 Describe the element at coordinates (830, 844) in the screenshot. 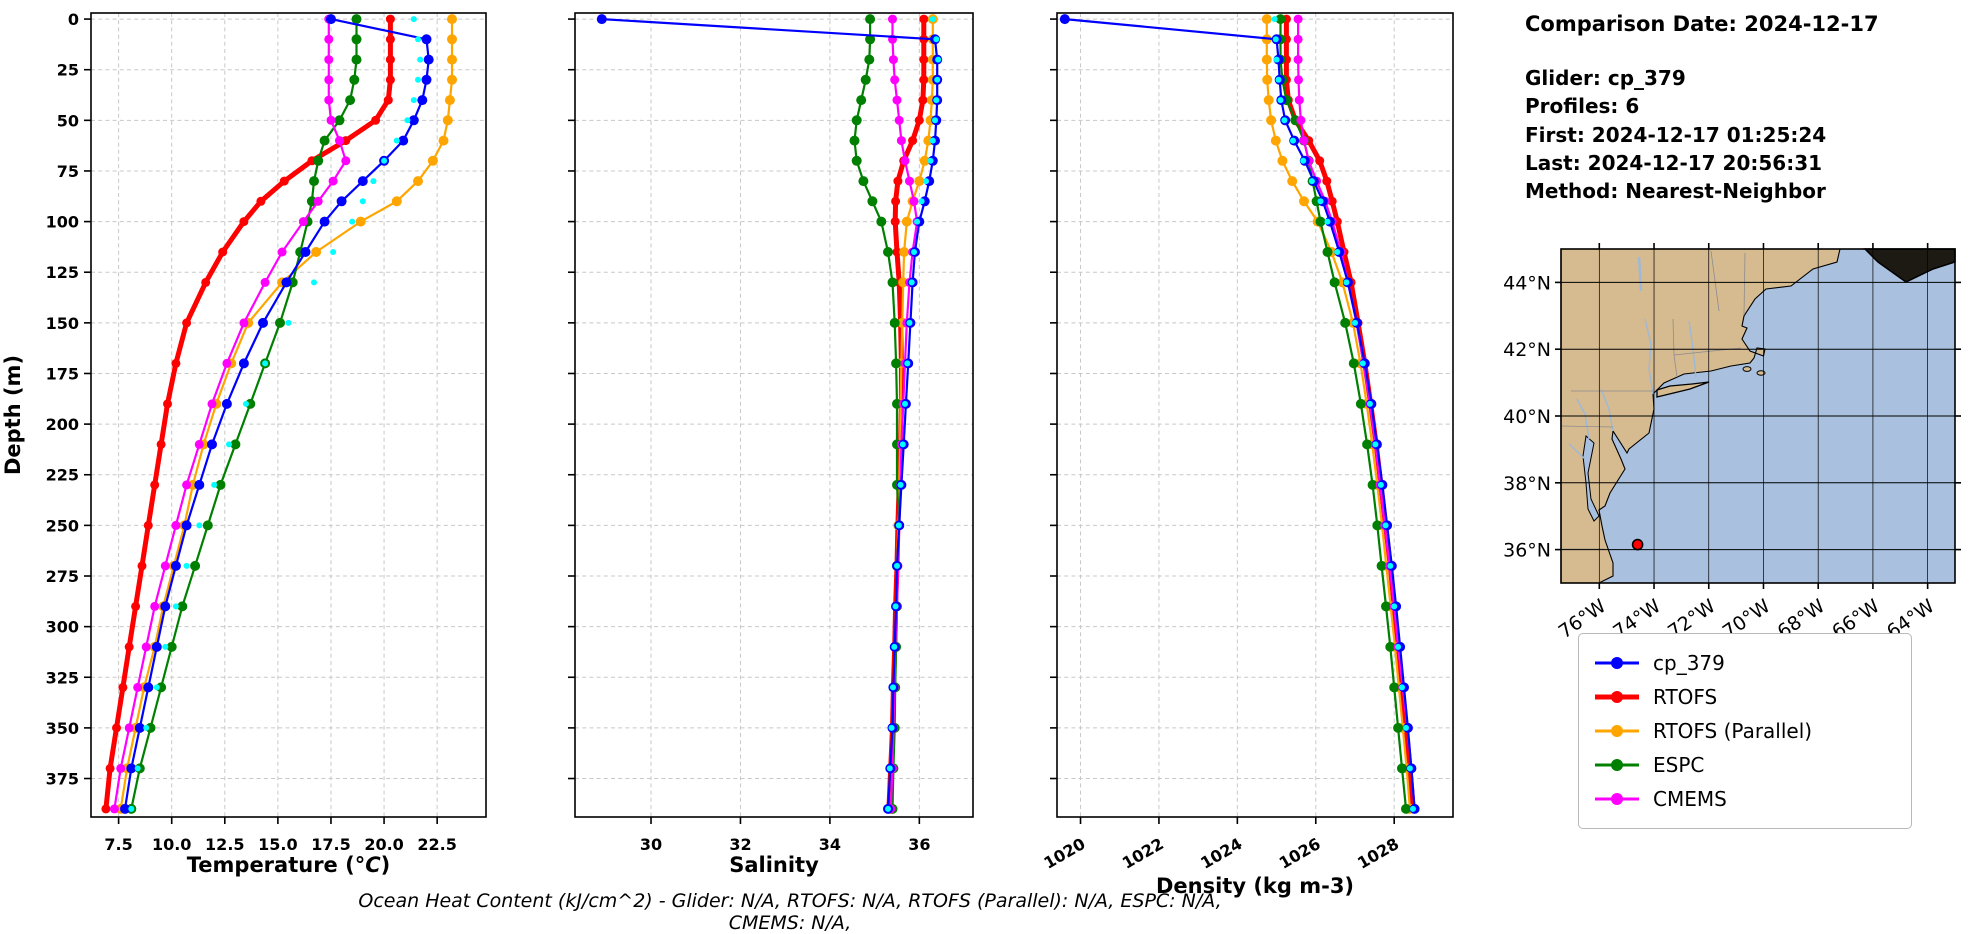

I see `x-tick-label: 34` at that location.